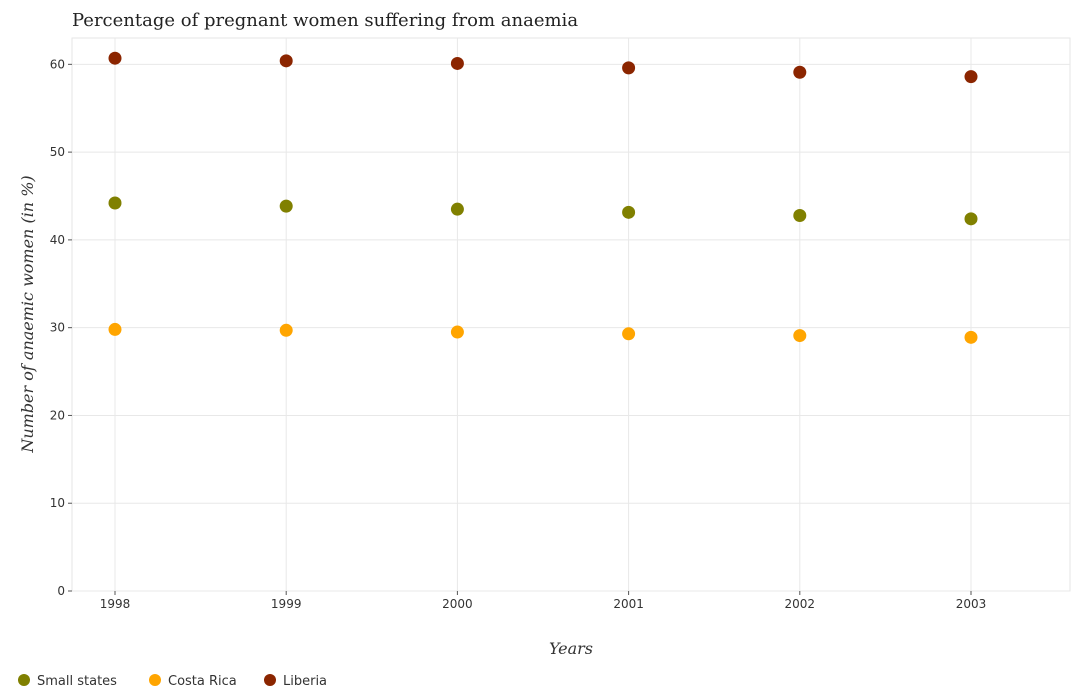  I want to click on x-tick-label: 2003, so click(971, 604).